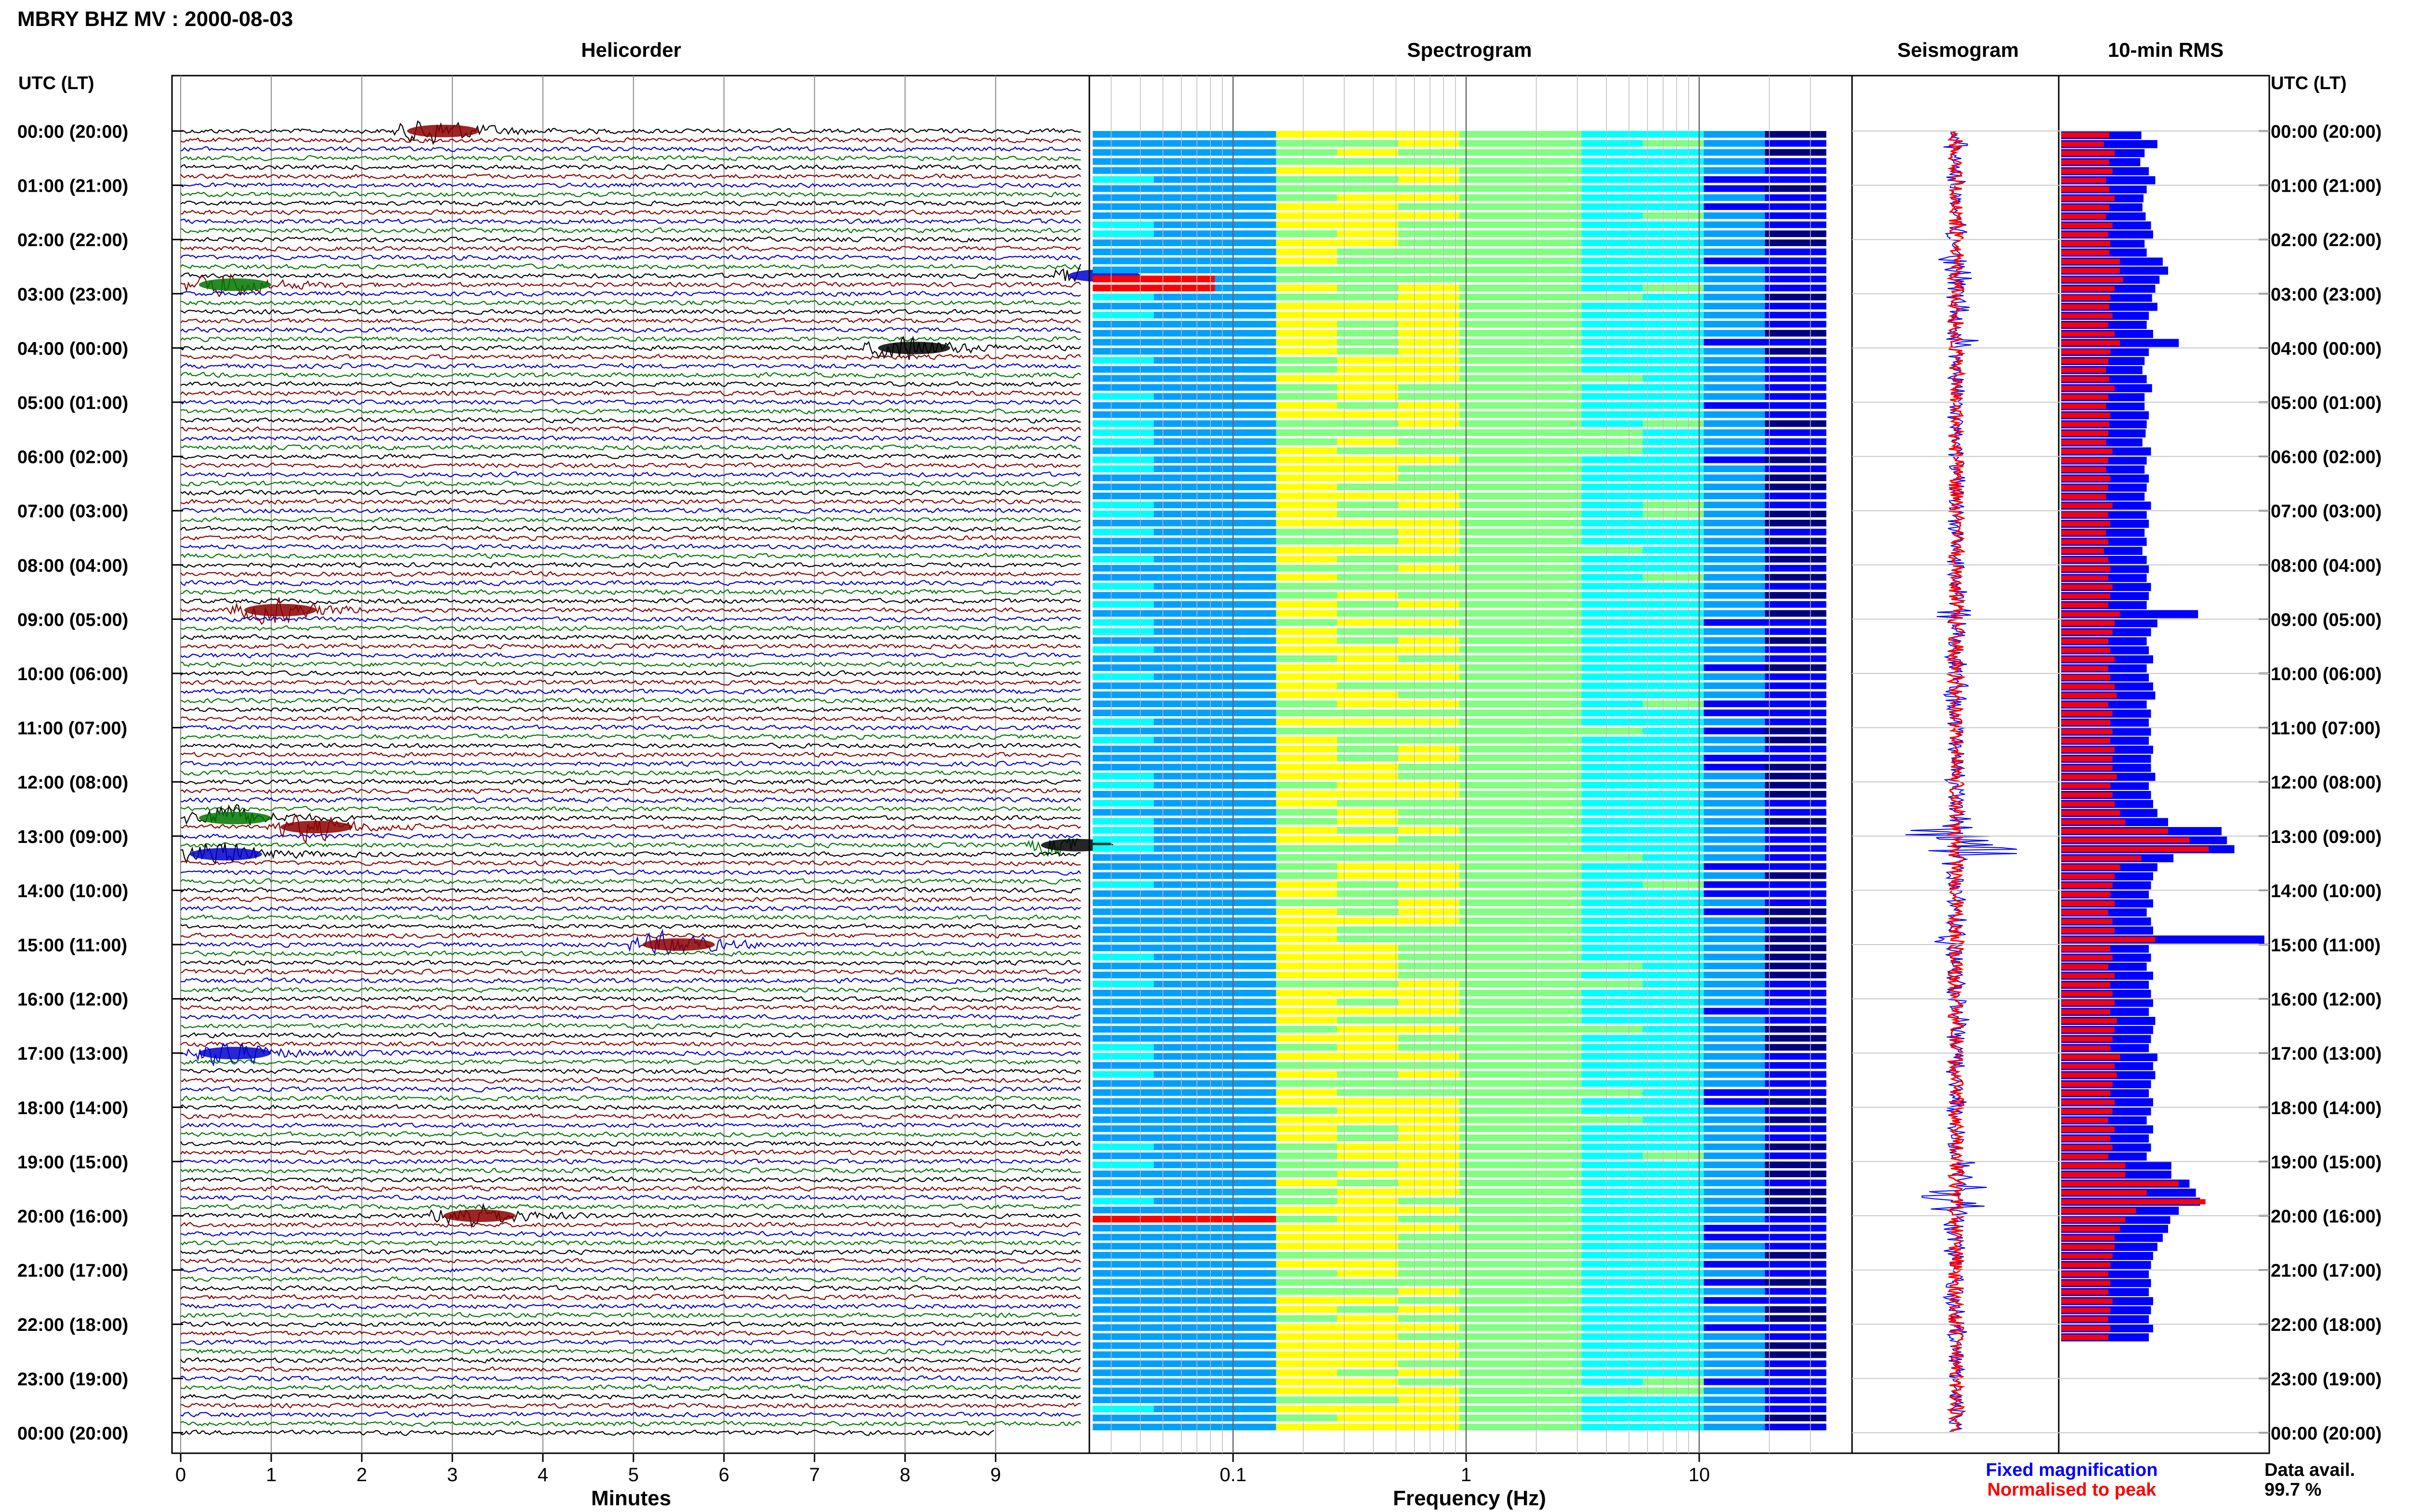 Image resolution: width=2409 pixels, height=1512 pixels. I want to click on time-label-left: 09:00 (05:00), so click(72, 620).